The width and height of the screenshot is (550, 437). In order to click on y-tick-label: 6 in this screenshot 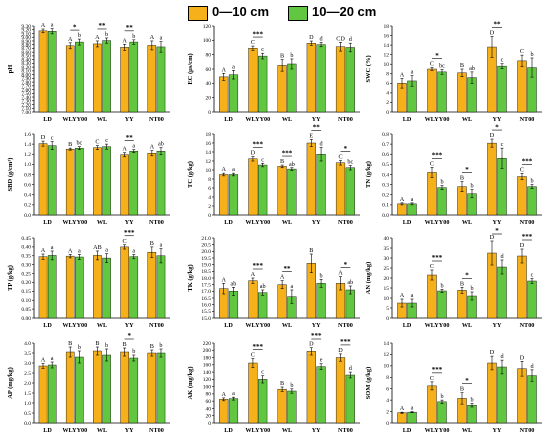, I will do `click(209, 189)`.